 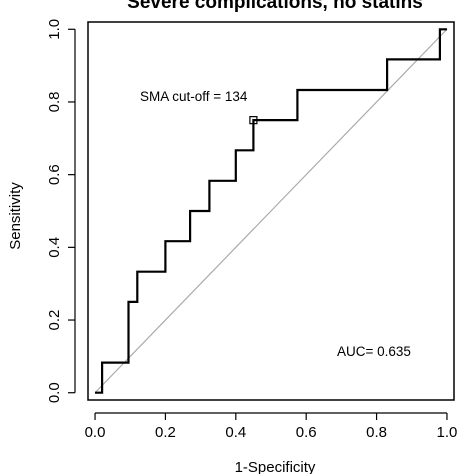 I want to click on cutoff-marker, so click(x=253, y=120).